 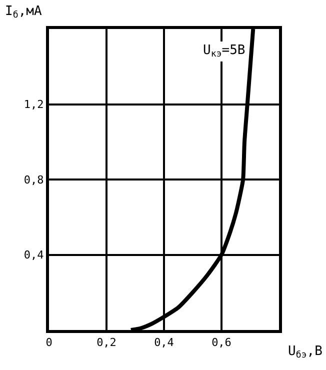 I want to click on y-tick-label: 0,8, so click(x=34, y=179).